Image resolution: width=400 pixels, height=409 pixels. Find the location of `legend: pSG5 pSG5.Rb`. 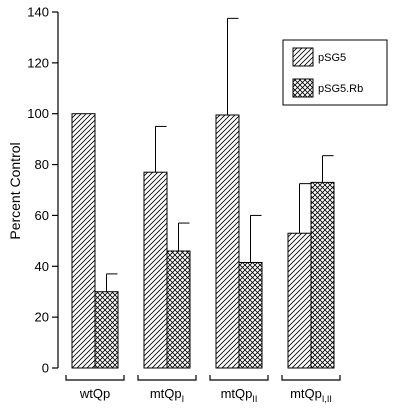

legend: pSG5 pSG5.Rb is located at coordinates (335, 72).